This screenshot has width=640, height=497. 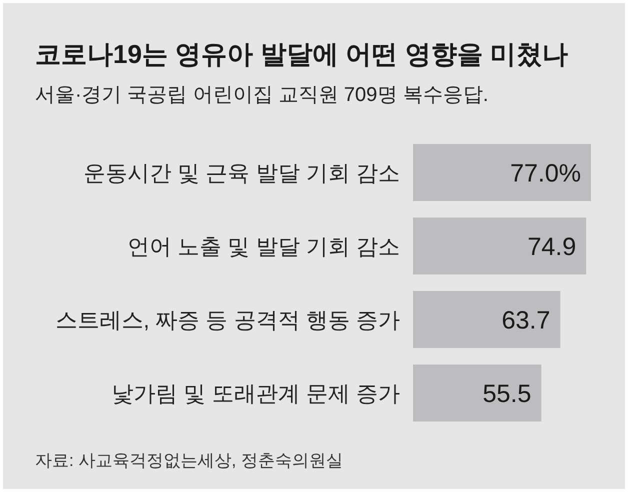 What do you see at coordinates (301, 54) in the screenshot?
I see `title: 코로나19는 영유아 발달에 어떤 영향을 미쳤나` at bounding box center [301, 54].